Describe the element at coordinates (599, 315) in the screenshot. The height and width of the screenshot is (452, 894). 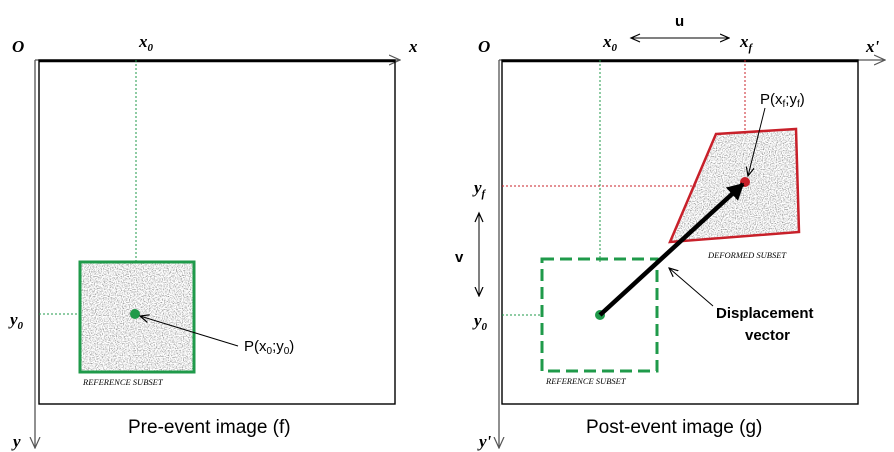
I see `reference-subset-right` at that location.